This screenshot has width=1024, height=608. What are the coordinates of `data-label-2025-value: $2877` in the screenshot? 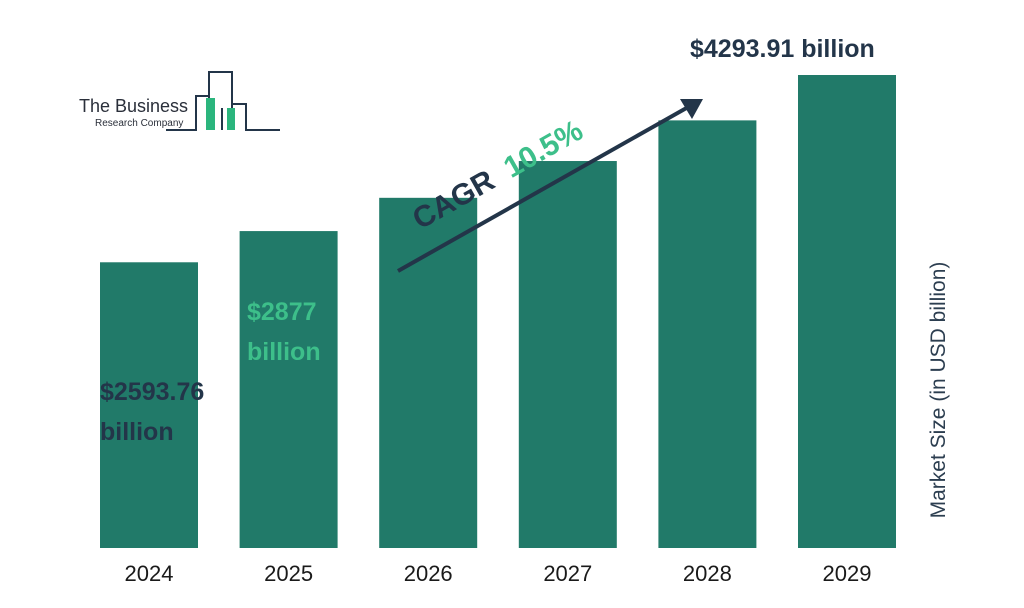 It's located at (282, 312).